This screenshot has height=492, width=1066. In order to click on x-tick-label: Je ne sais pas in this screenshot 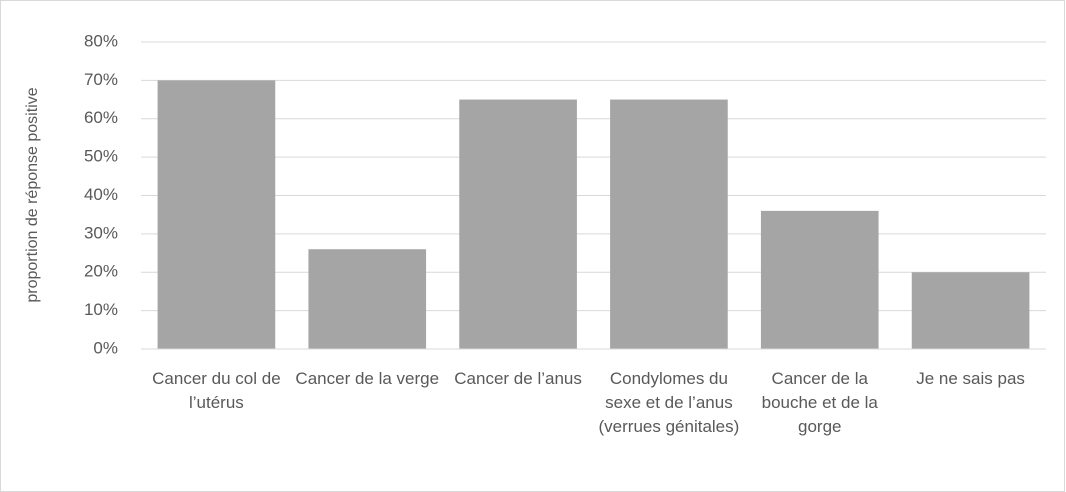, I will do `click(970, 378)`.